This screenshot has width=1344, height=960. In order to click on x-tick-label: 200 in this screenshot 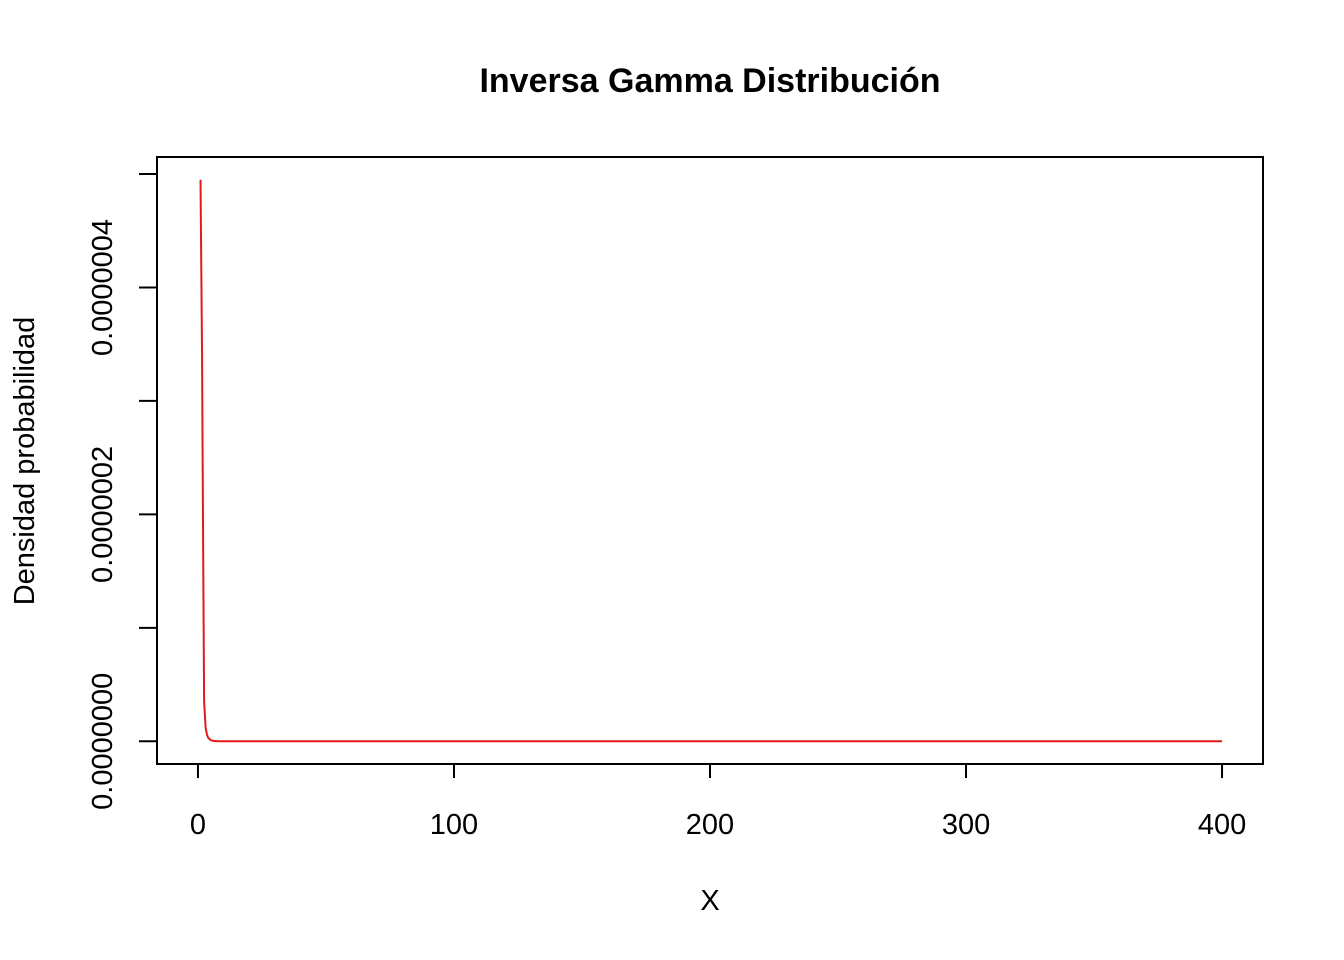, I will do `click(710, 825)`.